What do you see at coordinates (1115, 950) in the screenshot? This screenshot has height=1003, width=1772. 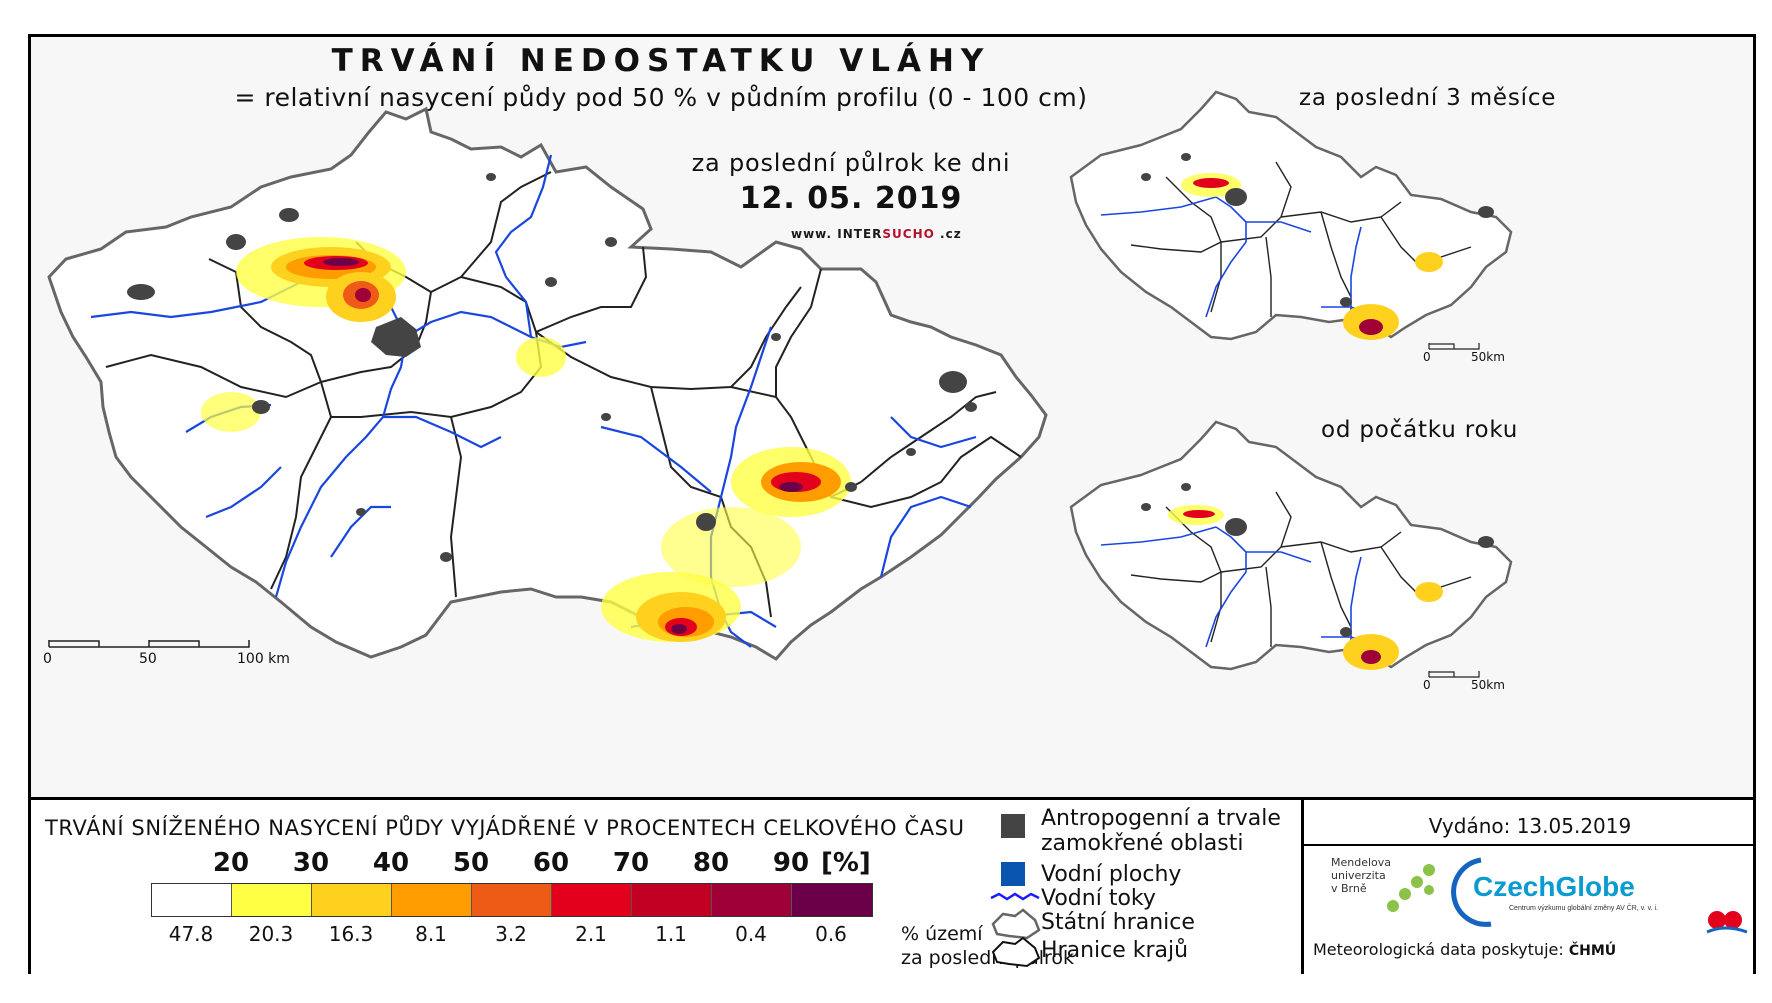 I see `key-region-border: Hranice krajů` at bounding box center [1115, 950].